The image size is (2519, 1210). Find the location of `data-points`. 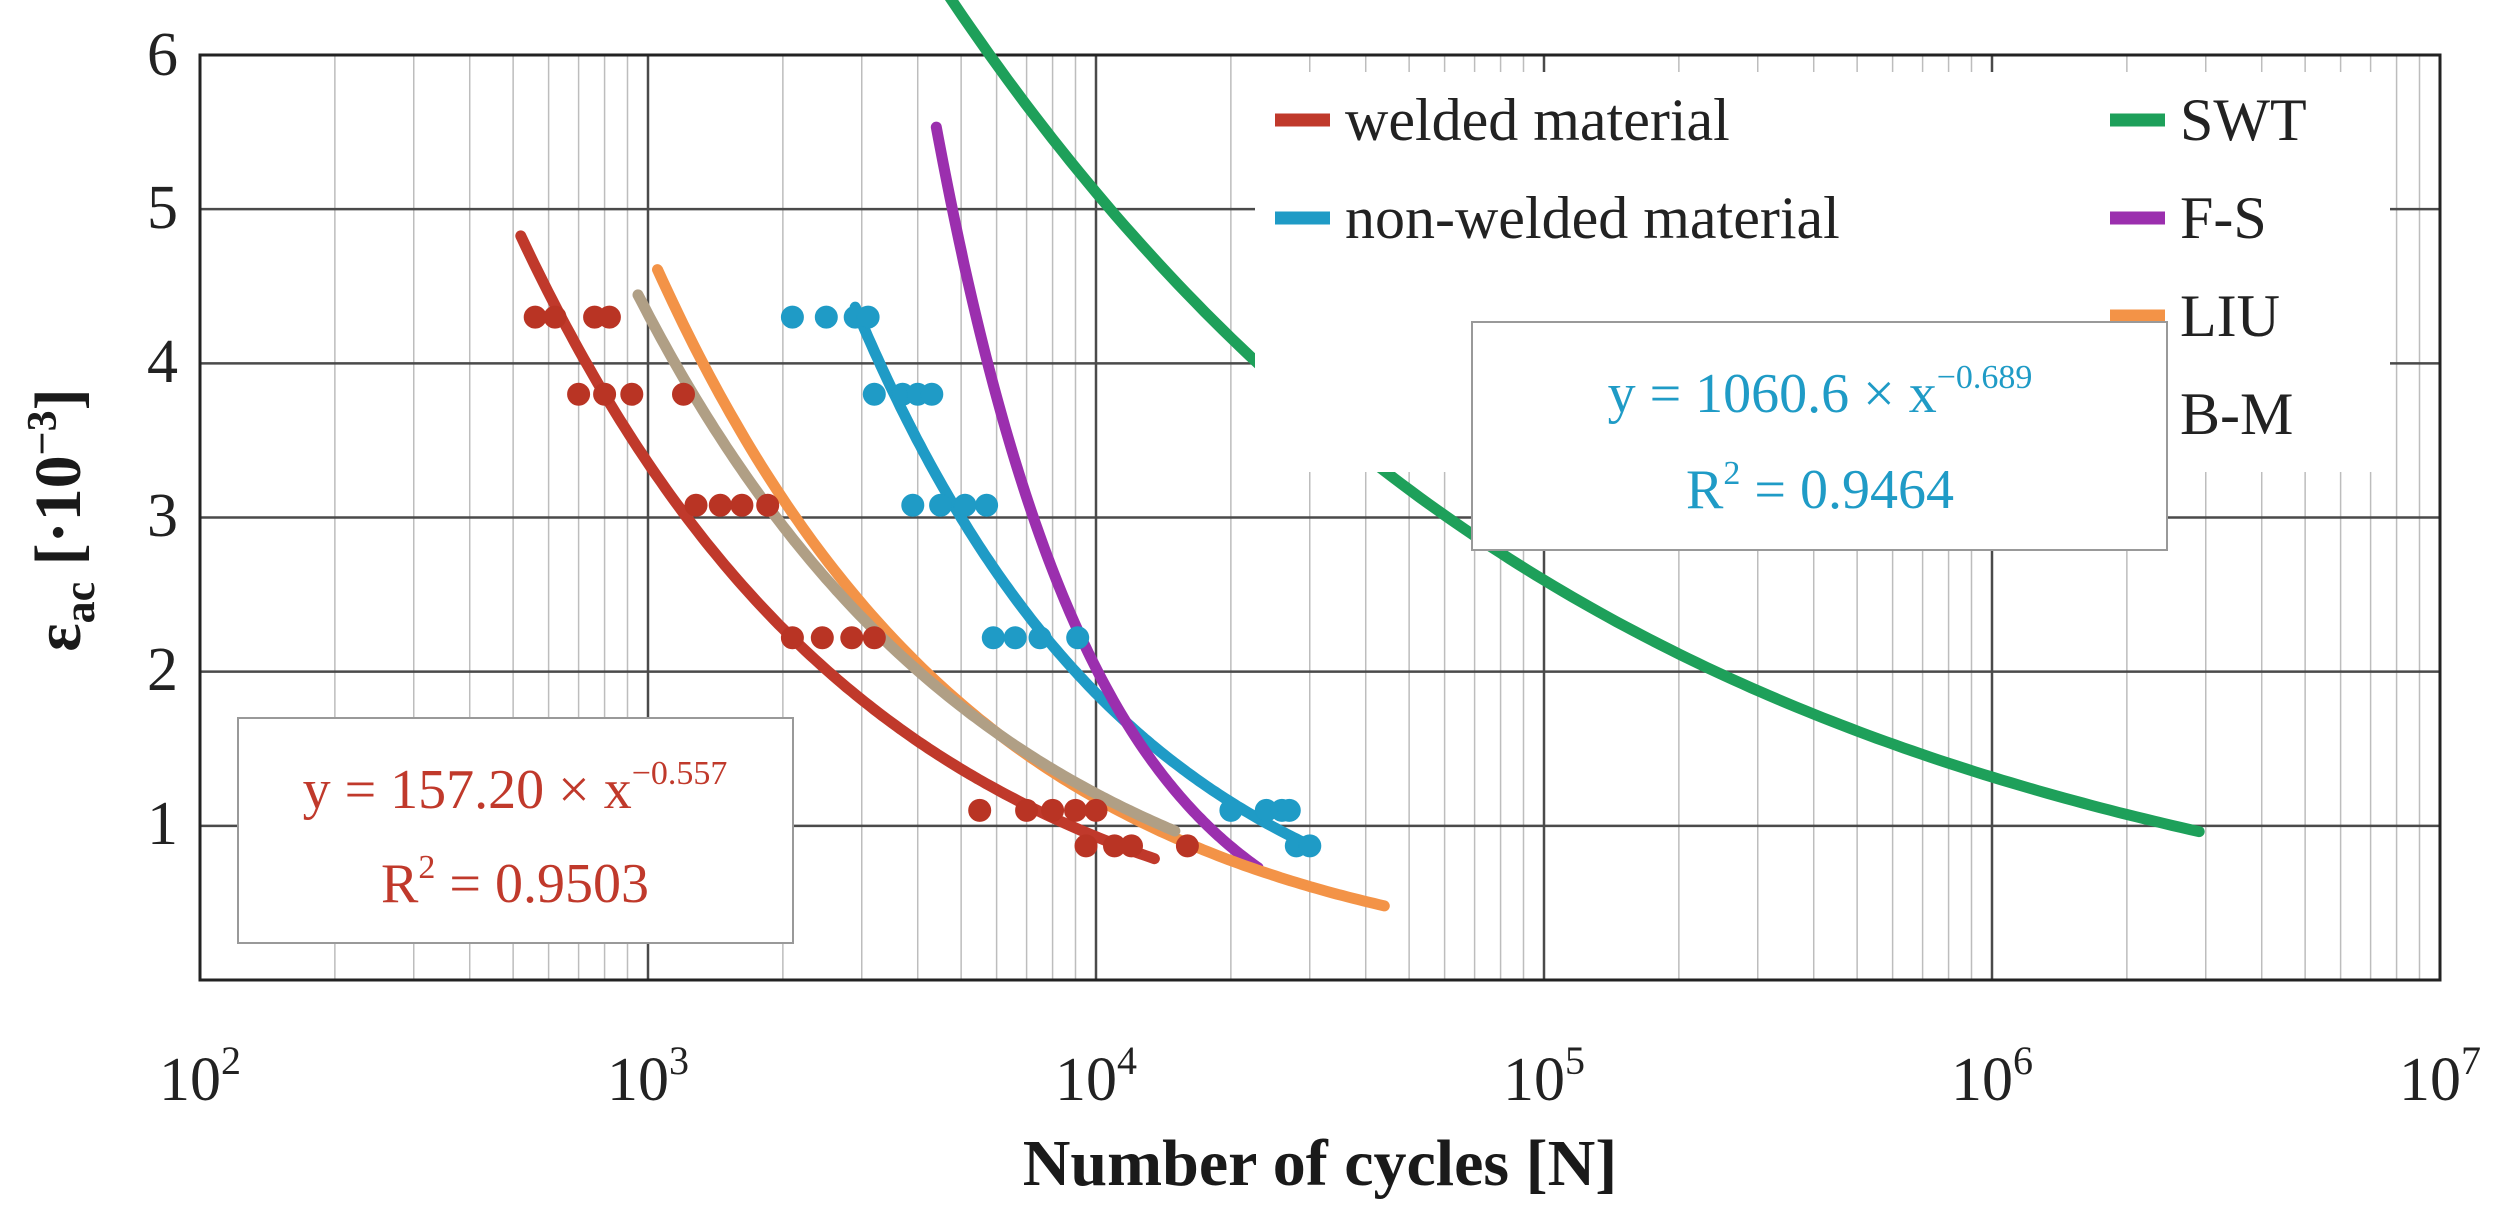

data-points is located at coordinates (922, 581).